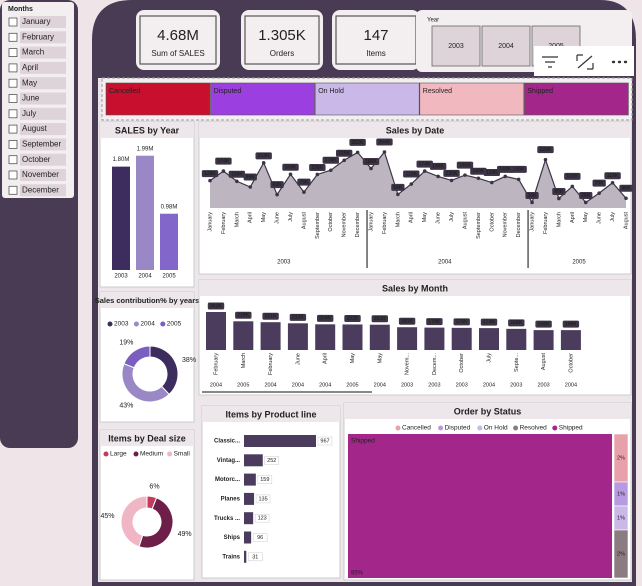 The width and height of the screenshot is (642, 586). Describe the element at coordinates (147, 438) in the screenshot. I see `panel-header` at that location.